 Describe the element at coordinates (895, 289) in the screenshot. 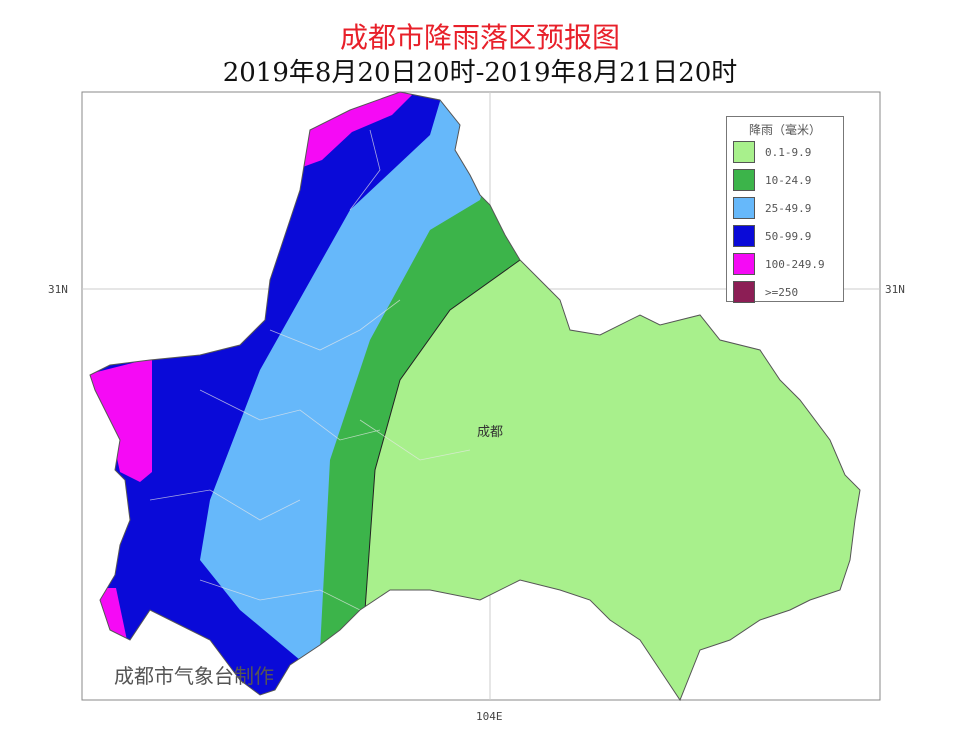

I see `lat-label-right: 31N` at that location.